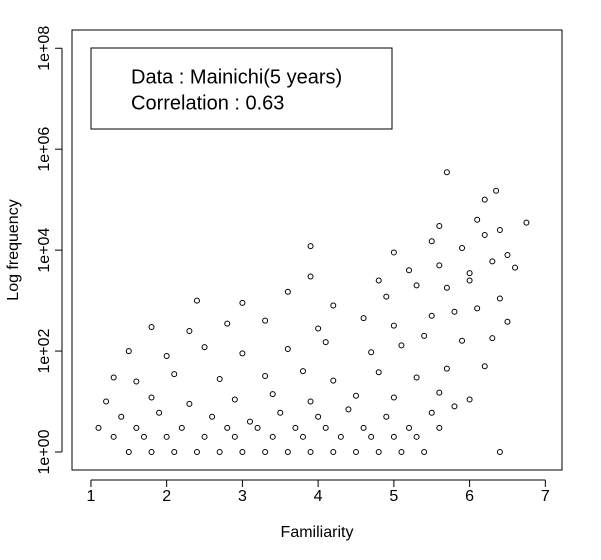  Describe the element at coordinates (469, 496) in the screenshot. I see `x-tick-label: 6` at that location.